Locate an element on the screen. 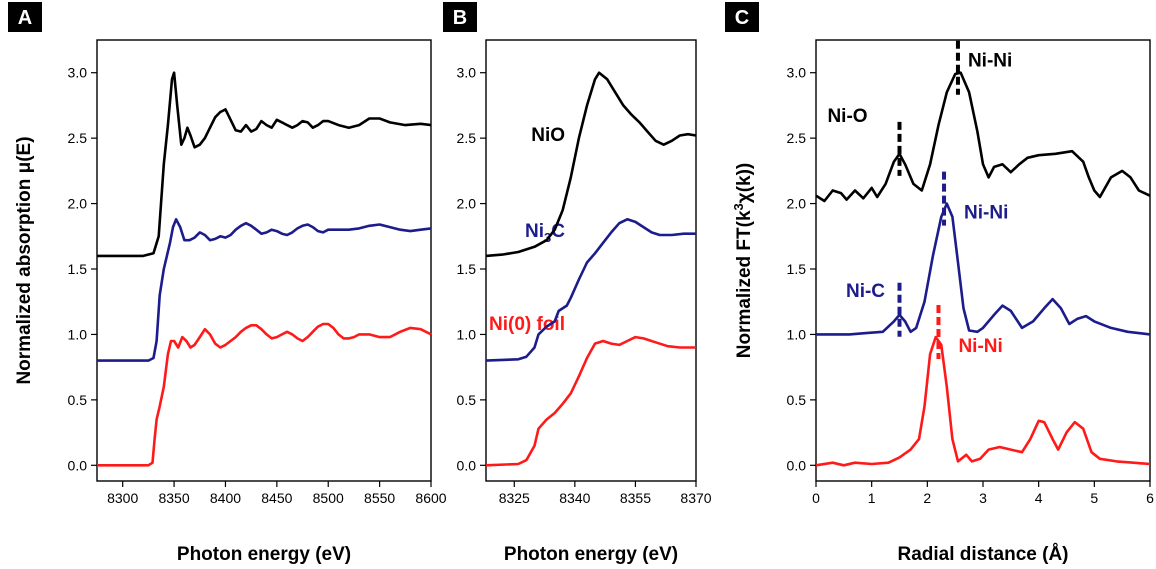 The width and height of the screenshot is (1156, 569). panel-b-label-box is located at coordinates (460, 17).